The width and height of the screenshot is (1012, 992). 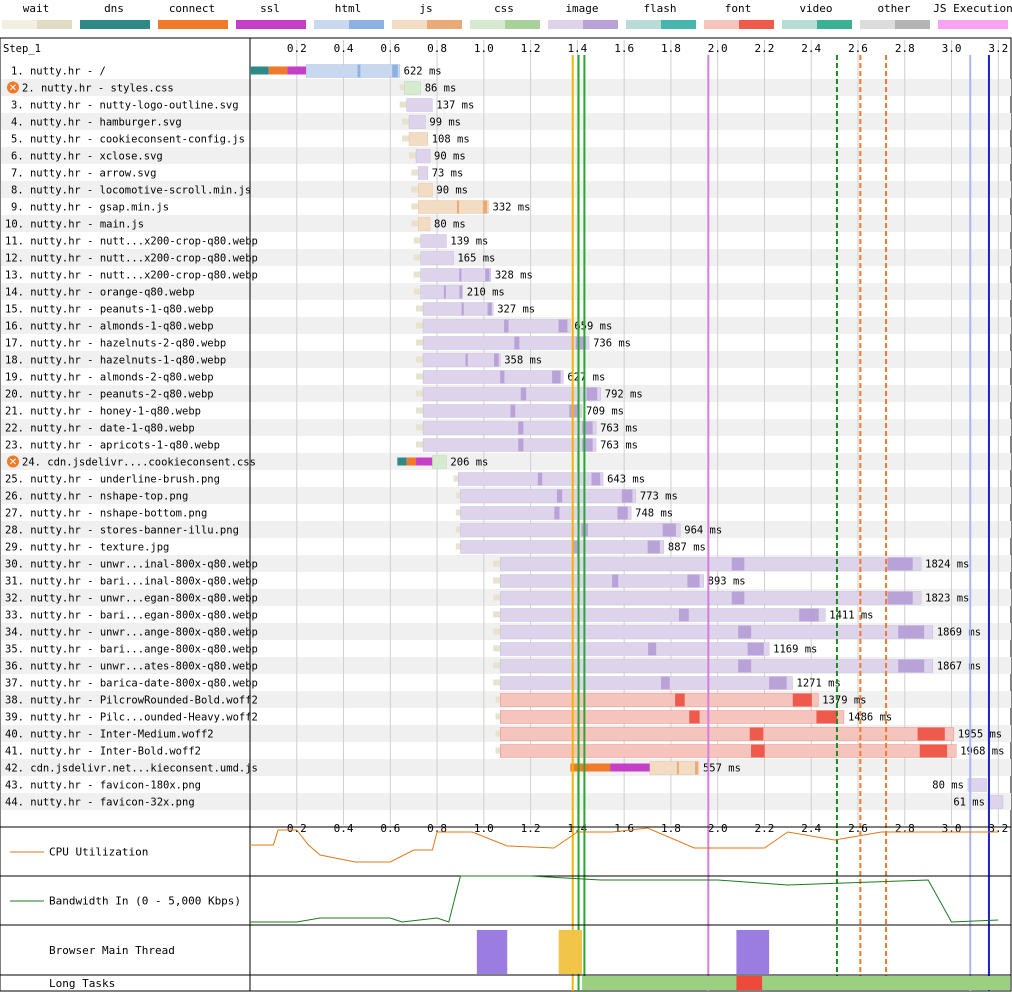 I want to click on warning-icon-glyph: ✕, so click(x=13, y=462).